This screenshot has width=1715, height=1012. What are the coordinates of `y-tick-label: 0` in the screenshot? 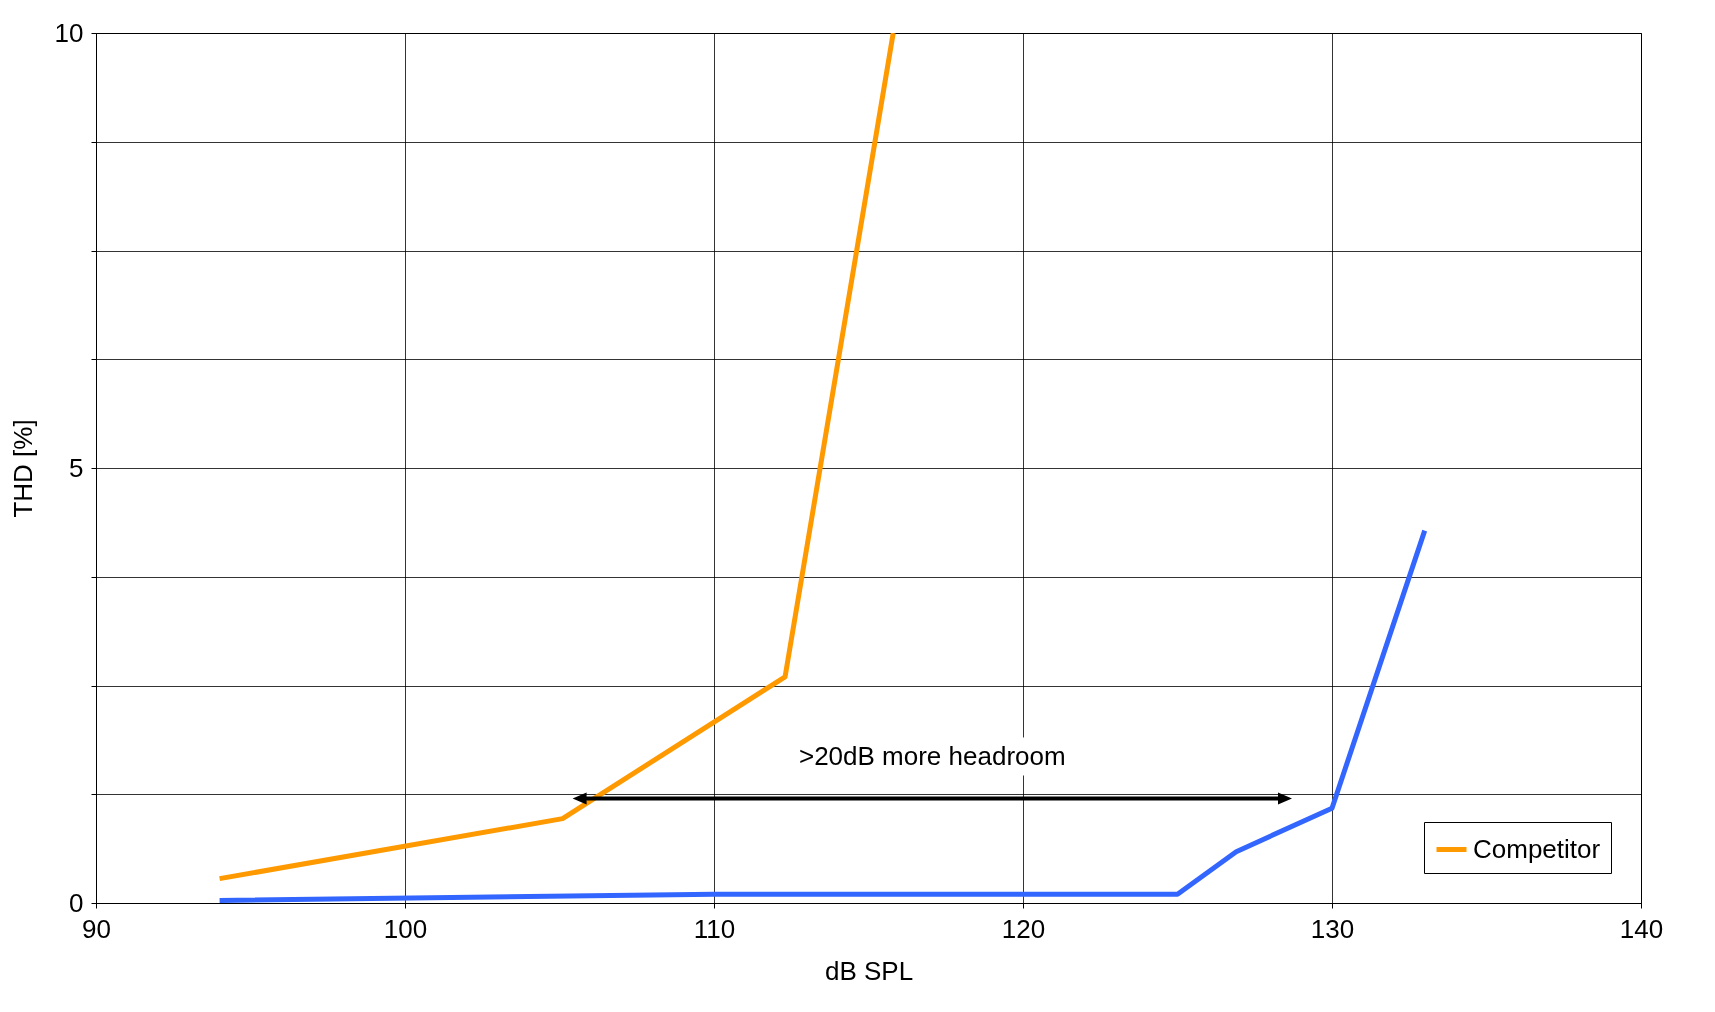 It's located at (76, 902).